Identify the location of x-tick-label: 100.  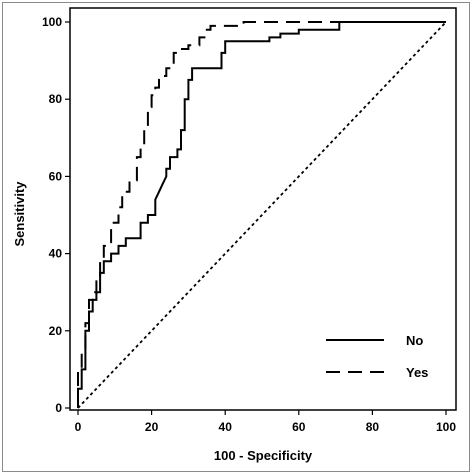
(446, 427).